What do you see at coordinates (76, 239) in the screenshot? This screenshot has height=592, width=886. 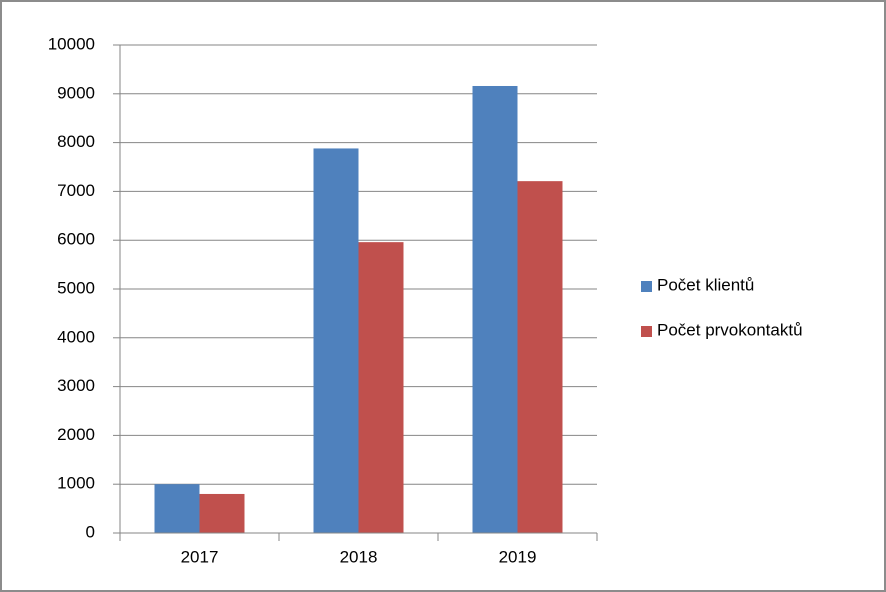 I see `y-tick-label: 6000` at bounding box center [76, 239].